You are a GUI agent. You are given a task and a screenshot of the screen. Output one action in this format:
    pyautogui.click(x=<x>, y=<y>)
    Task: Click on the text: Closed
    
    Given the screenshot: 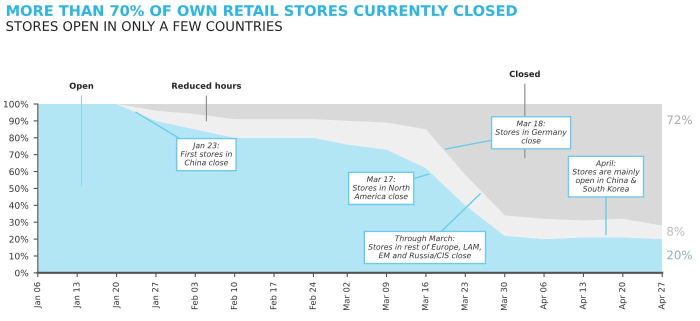 What is the action you would take?
    pyautogui.click(x=525, y=74)
    